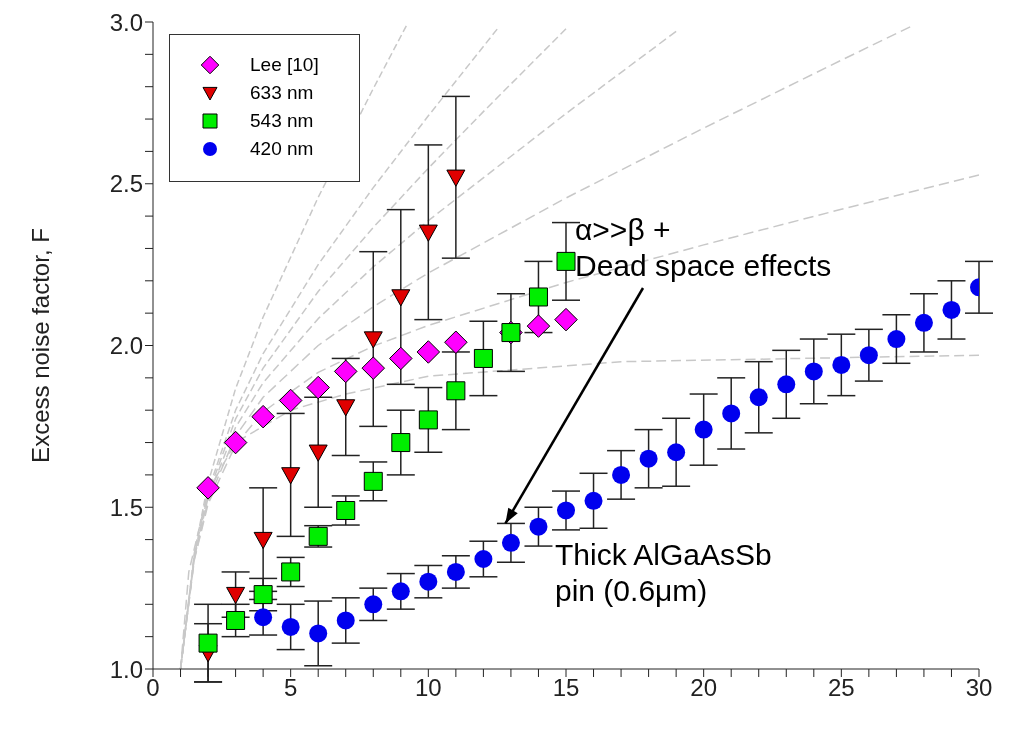  I want to click on legend-label: 633 nm, so click(282, 93).